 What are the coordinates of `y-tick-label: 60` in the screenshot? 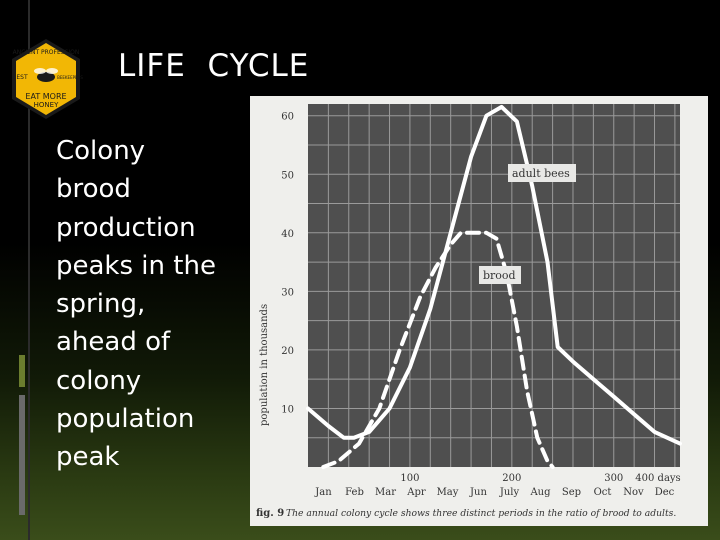 It's located at (287, 117).